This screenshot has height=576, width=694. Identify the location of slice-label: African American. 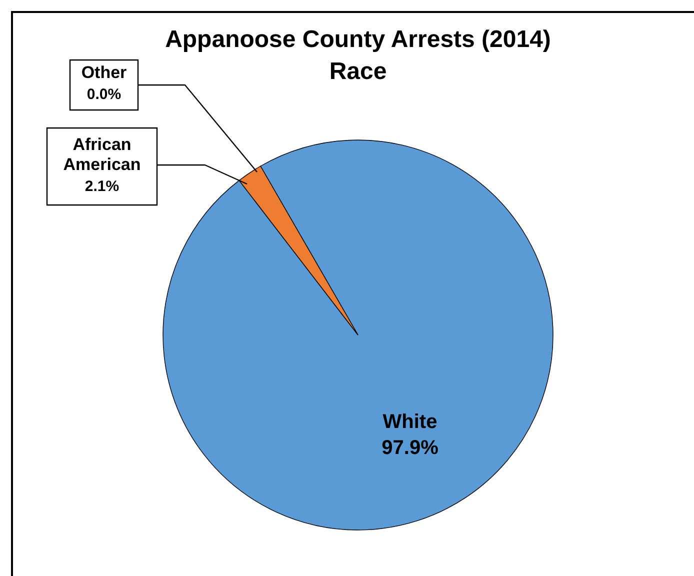
(102, 154).